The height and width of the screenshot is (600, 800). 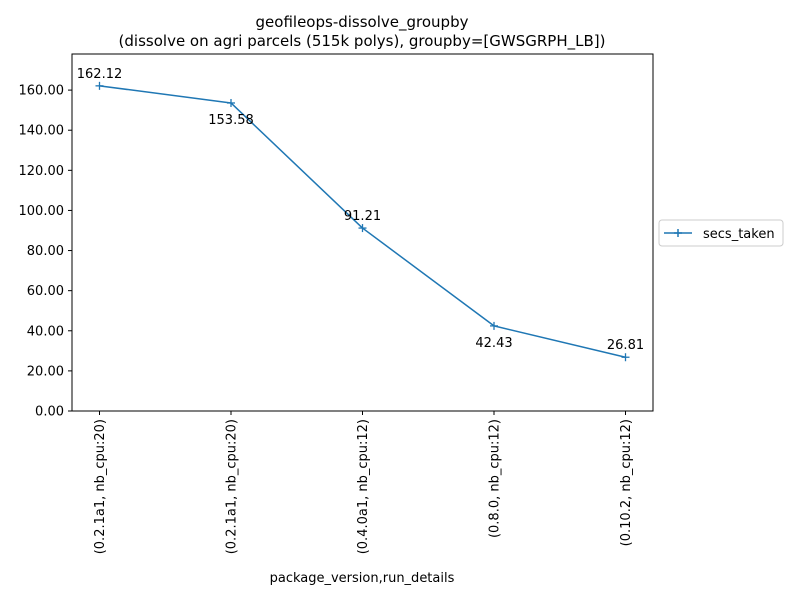 I want to click on y-tick-label: 40.00, so click(x=45, y=331).